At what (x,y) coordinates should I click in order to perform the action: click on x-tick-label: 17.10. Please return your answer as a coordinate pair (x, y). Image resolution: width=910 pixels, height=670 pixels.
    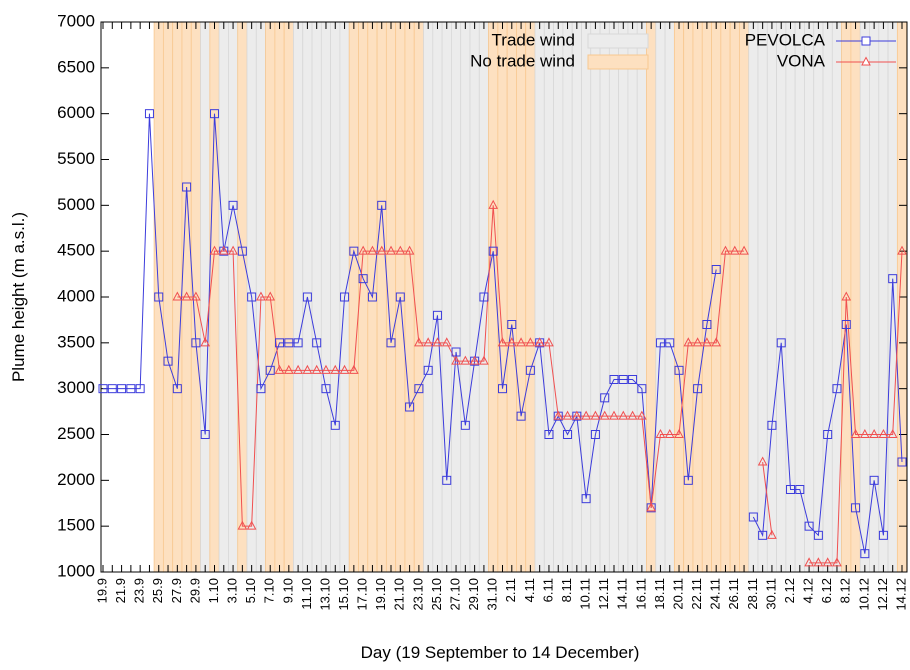
    Looking at the image, I should click on (362, 594).